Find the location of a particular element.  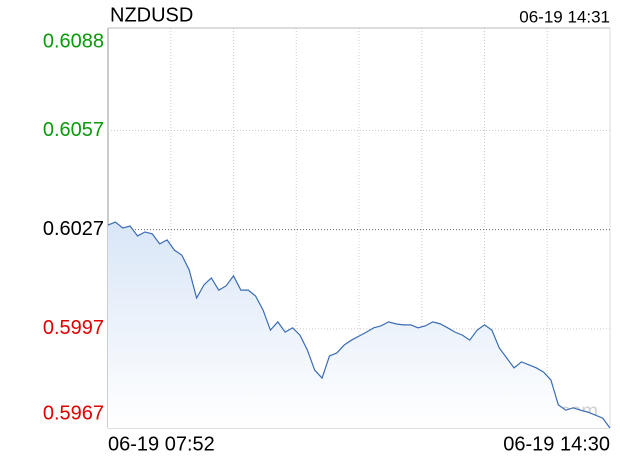

y-tick-label: 0.6057 is located at coordinates (73, 130).